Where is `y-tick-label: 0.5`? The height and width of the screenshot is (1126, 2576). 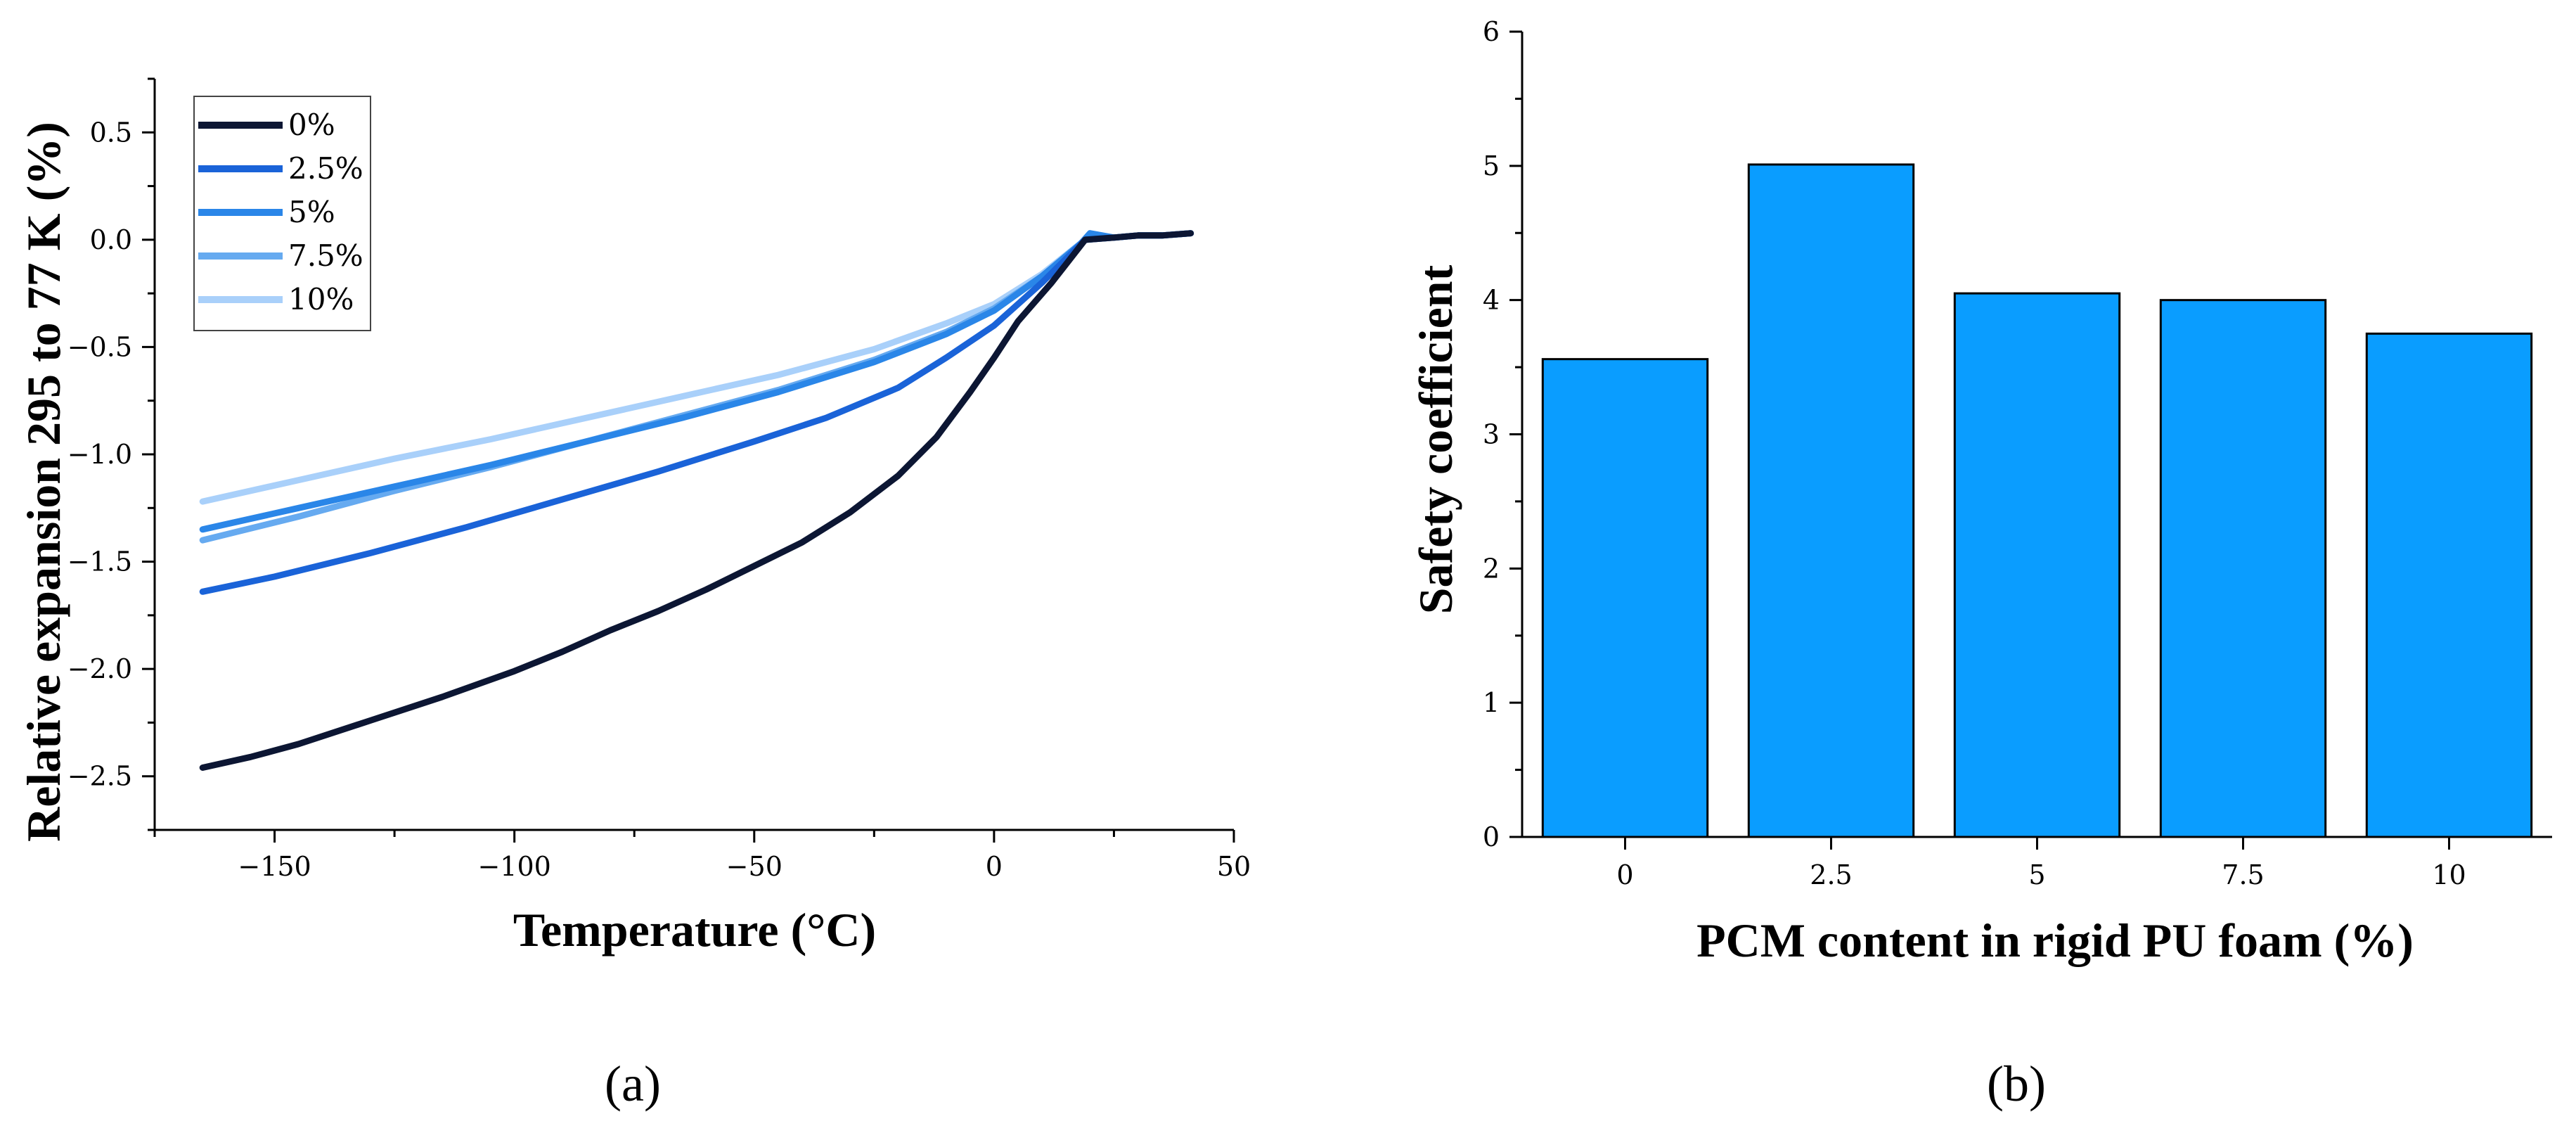 y-tick-label: 0.5 is located at coordinates (111, 132).